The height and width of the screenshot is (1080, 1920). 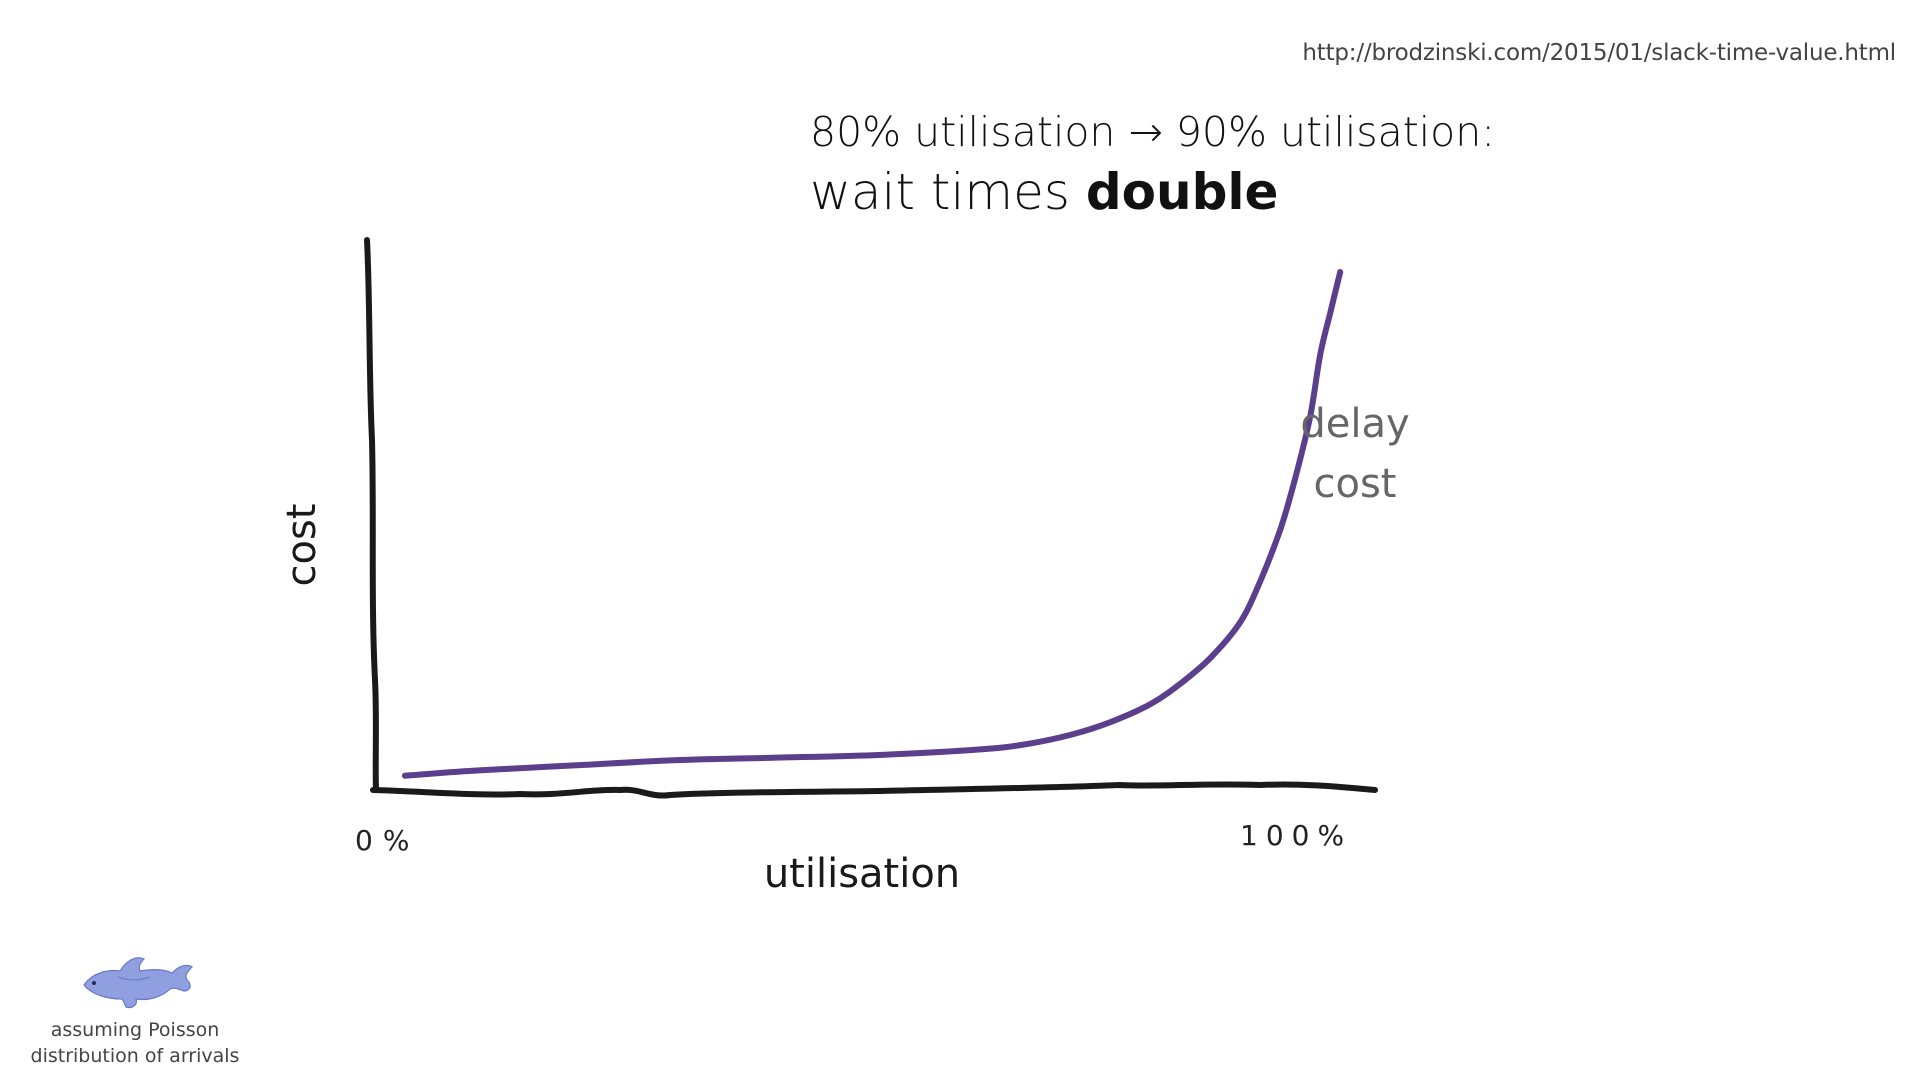 What do you see at coordinates (1355, 484) in the screenshot?
I see `series-label-line2: cost` at bounding box center [1355, 484].